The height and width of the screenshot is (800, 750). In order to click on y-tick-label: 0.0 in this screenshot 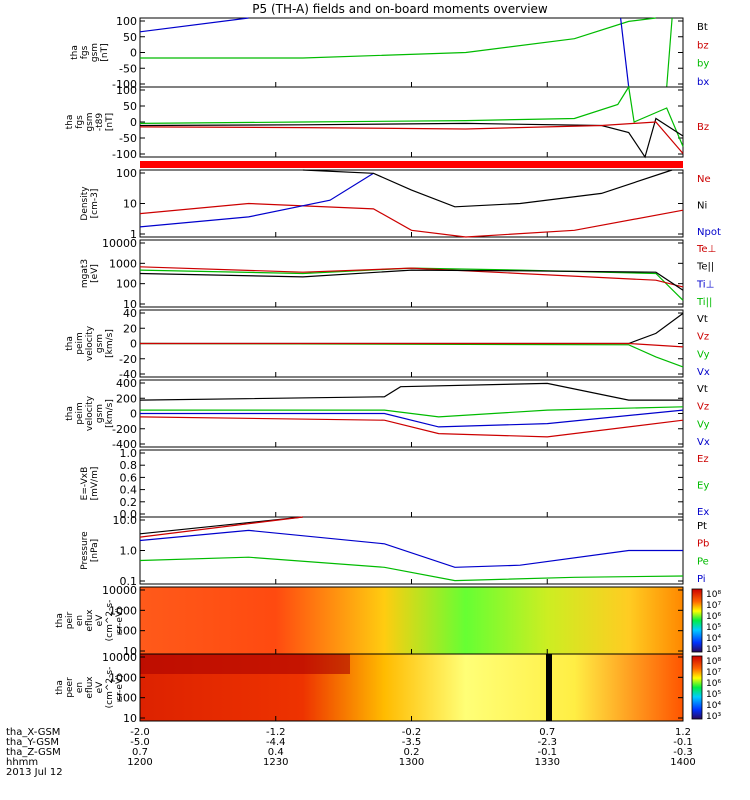, I will do `click(129, 514)`.